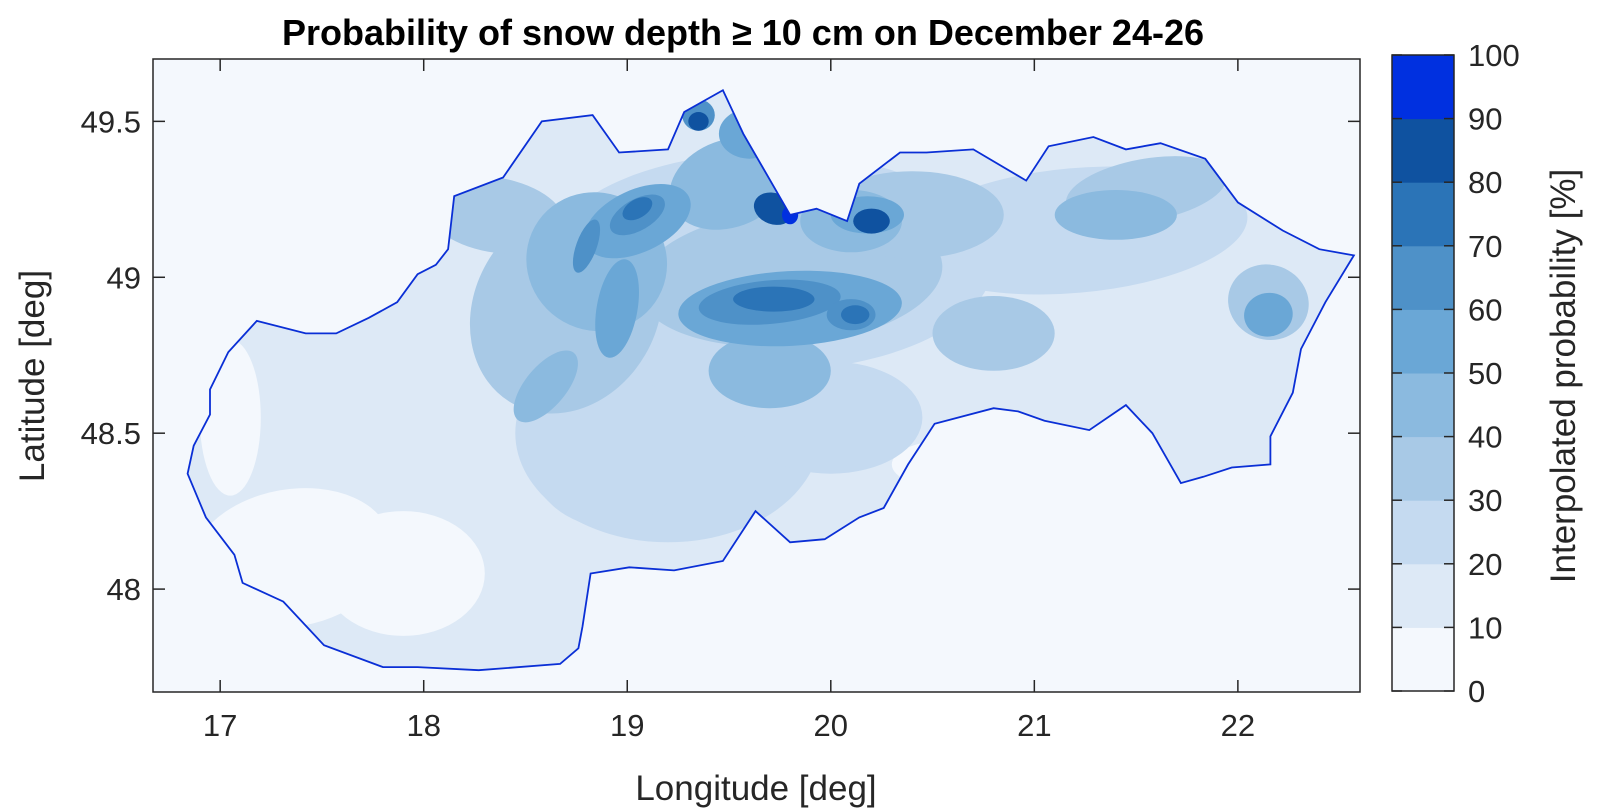  I want to click on x-tick-label: 22, so click(1238, 725).